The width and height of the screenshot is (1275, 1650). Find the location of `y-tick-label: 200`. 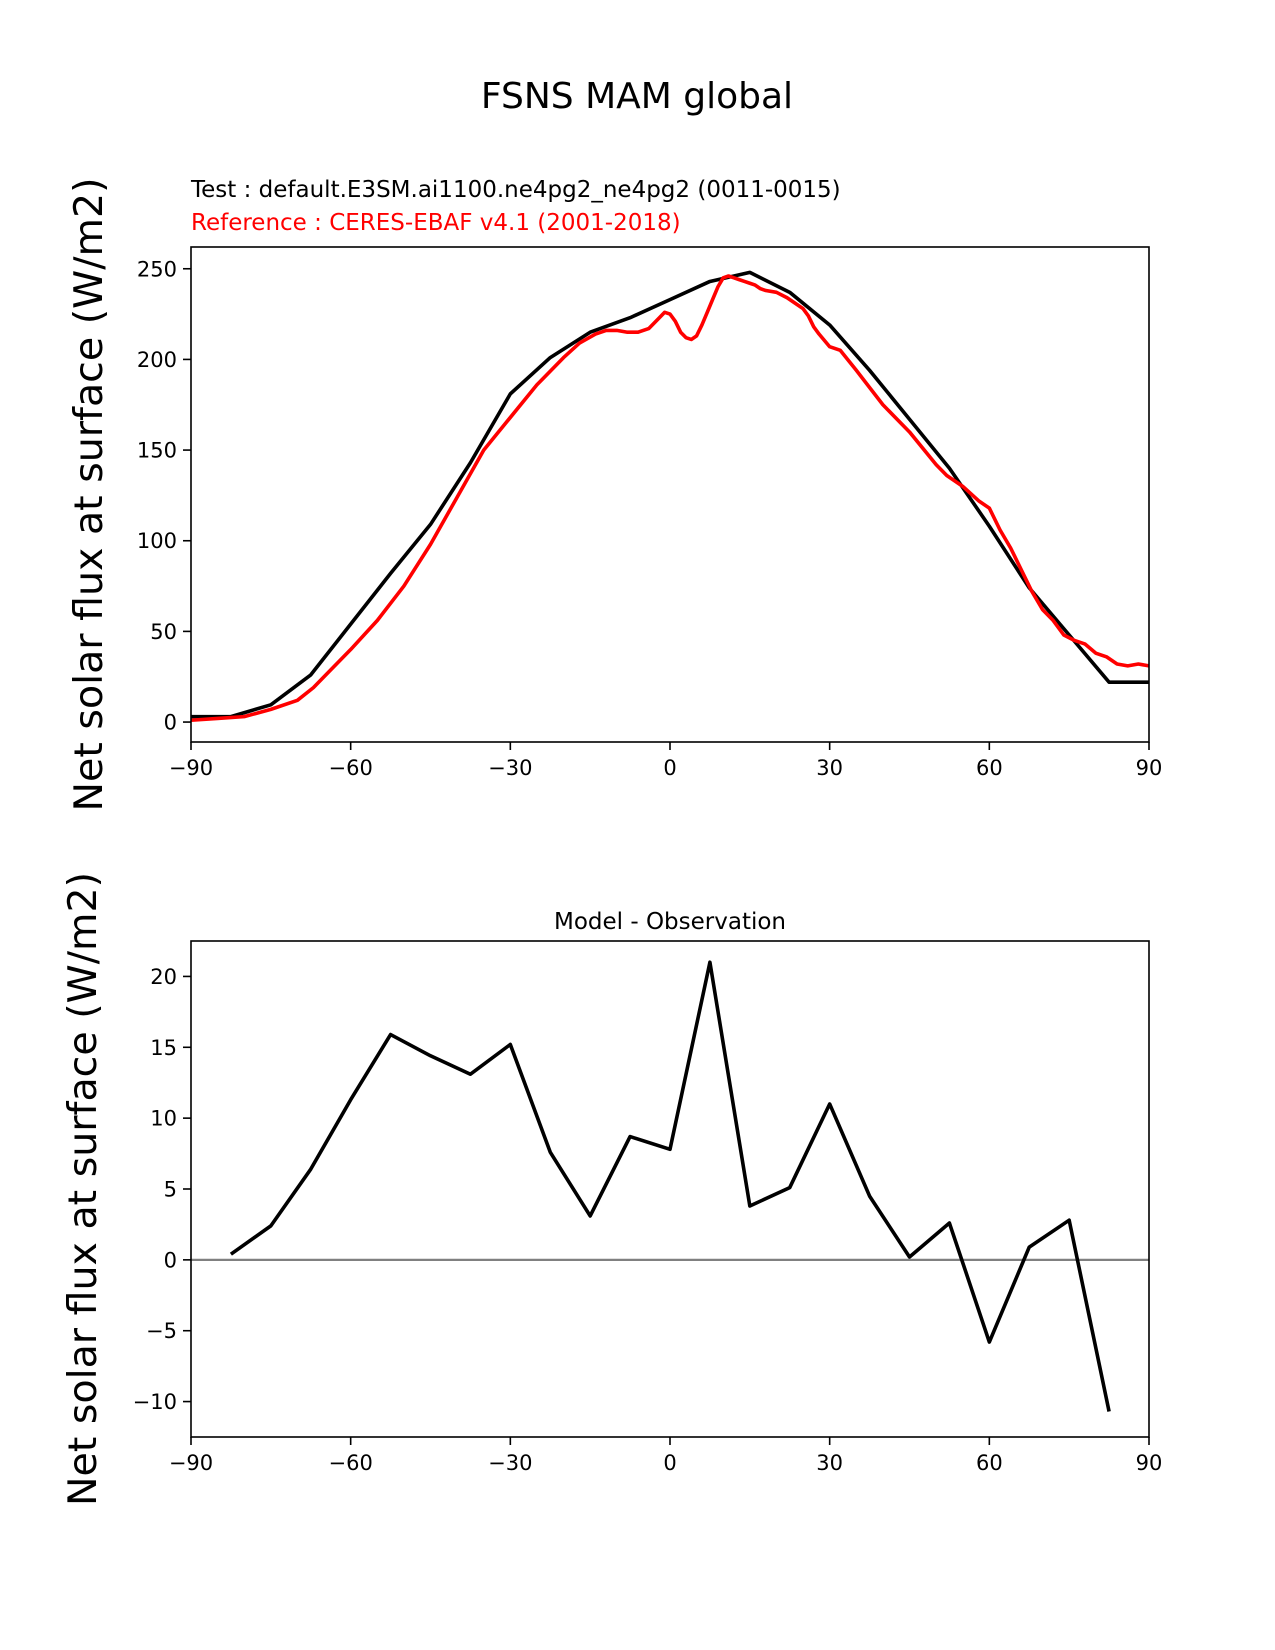

y-tick-label: 200 is located at coordinates (157, 360).